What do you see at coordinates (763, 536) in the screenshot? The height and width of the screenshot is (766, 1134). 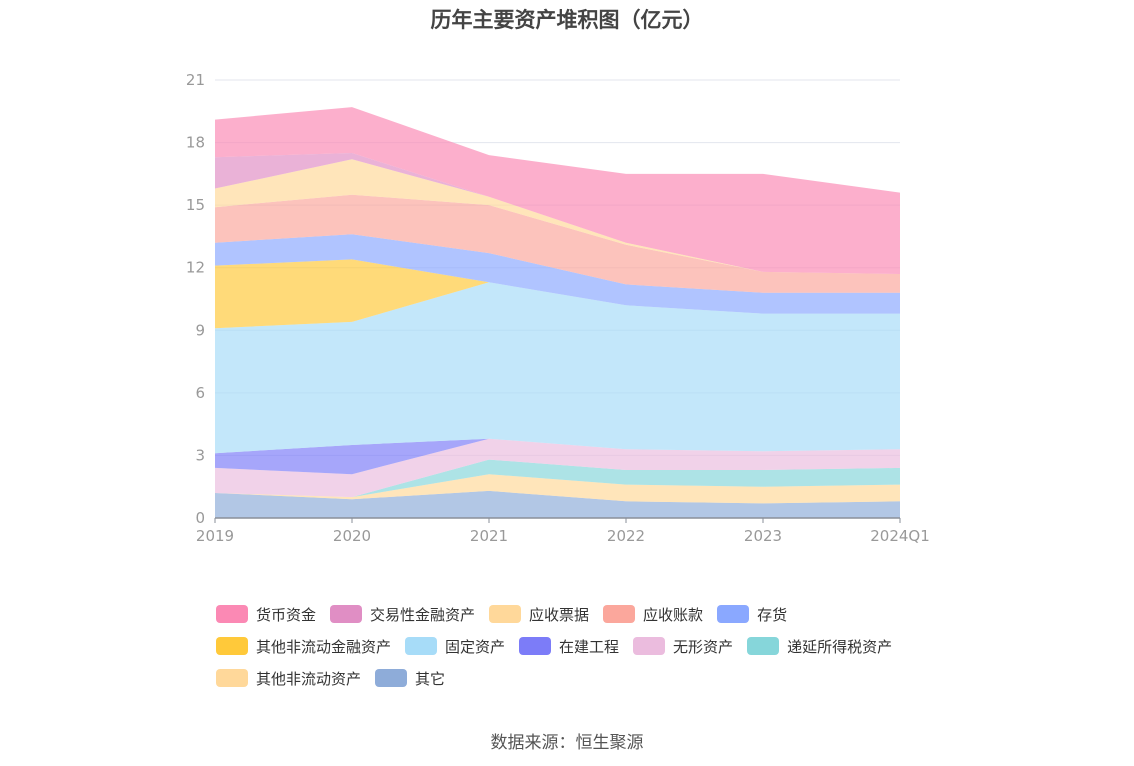 I see `x-tick-label: 2023` at bounding box center [763, 536].